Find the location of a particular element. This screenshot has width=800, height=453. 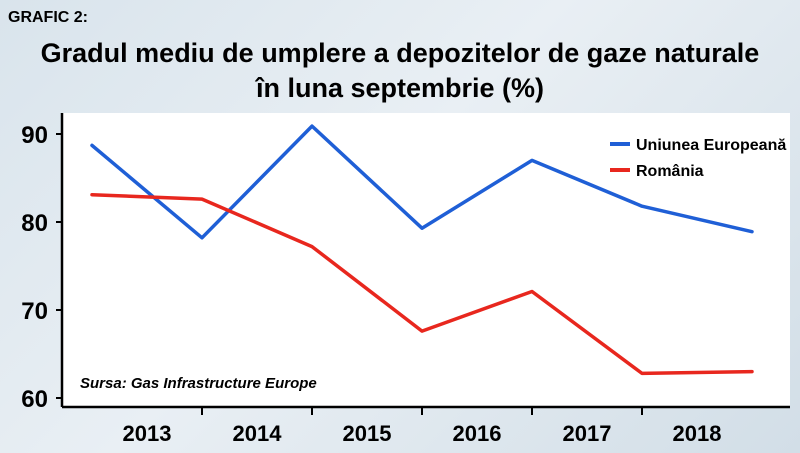

y-axis: 60 70 80 90 is located at coordinates (42, 263).